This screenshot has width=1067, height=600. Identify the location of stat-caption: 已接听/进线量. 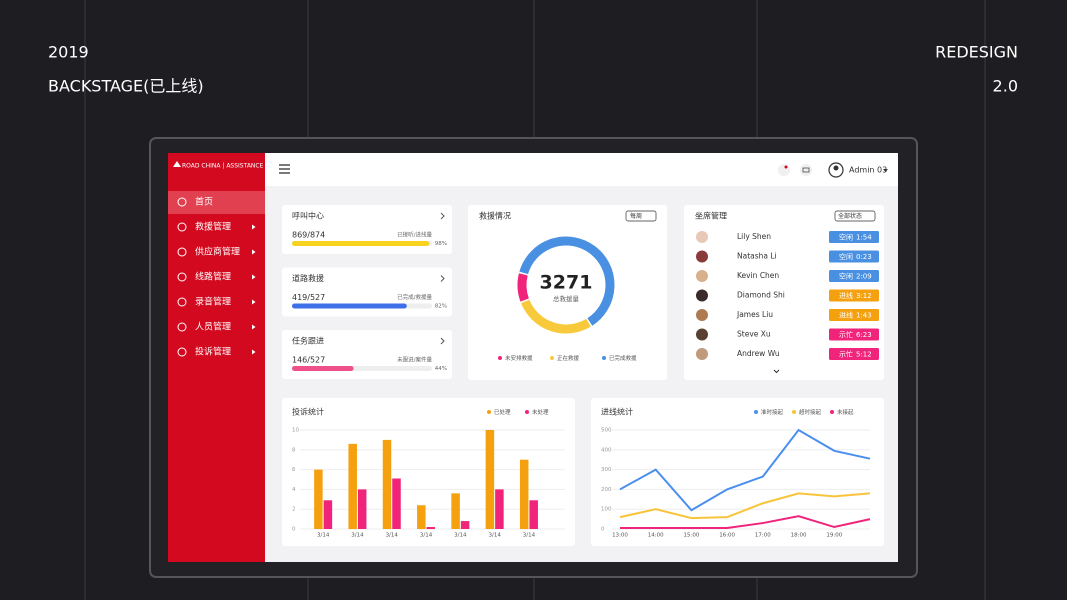
(414, 235).